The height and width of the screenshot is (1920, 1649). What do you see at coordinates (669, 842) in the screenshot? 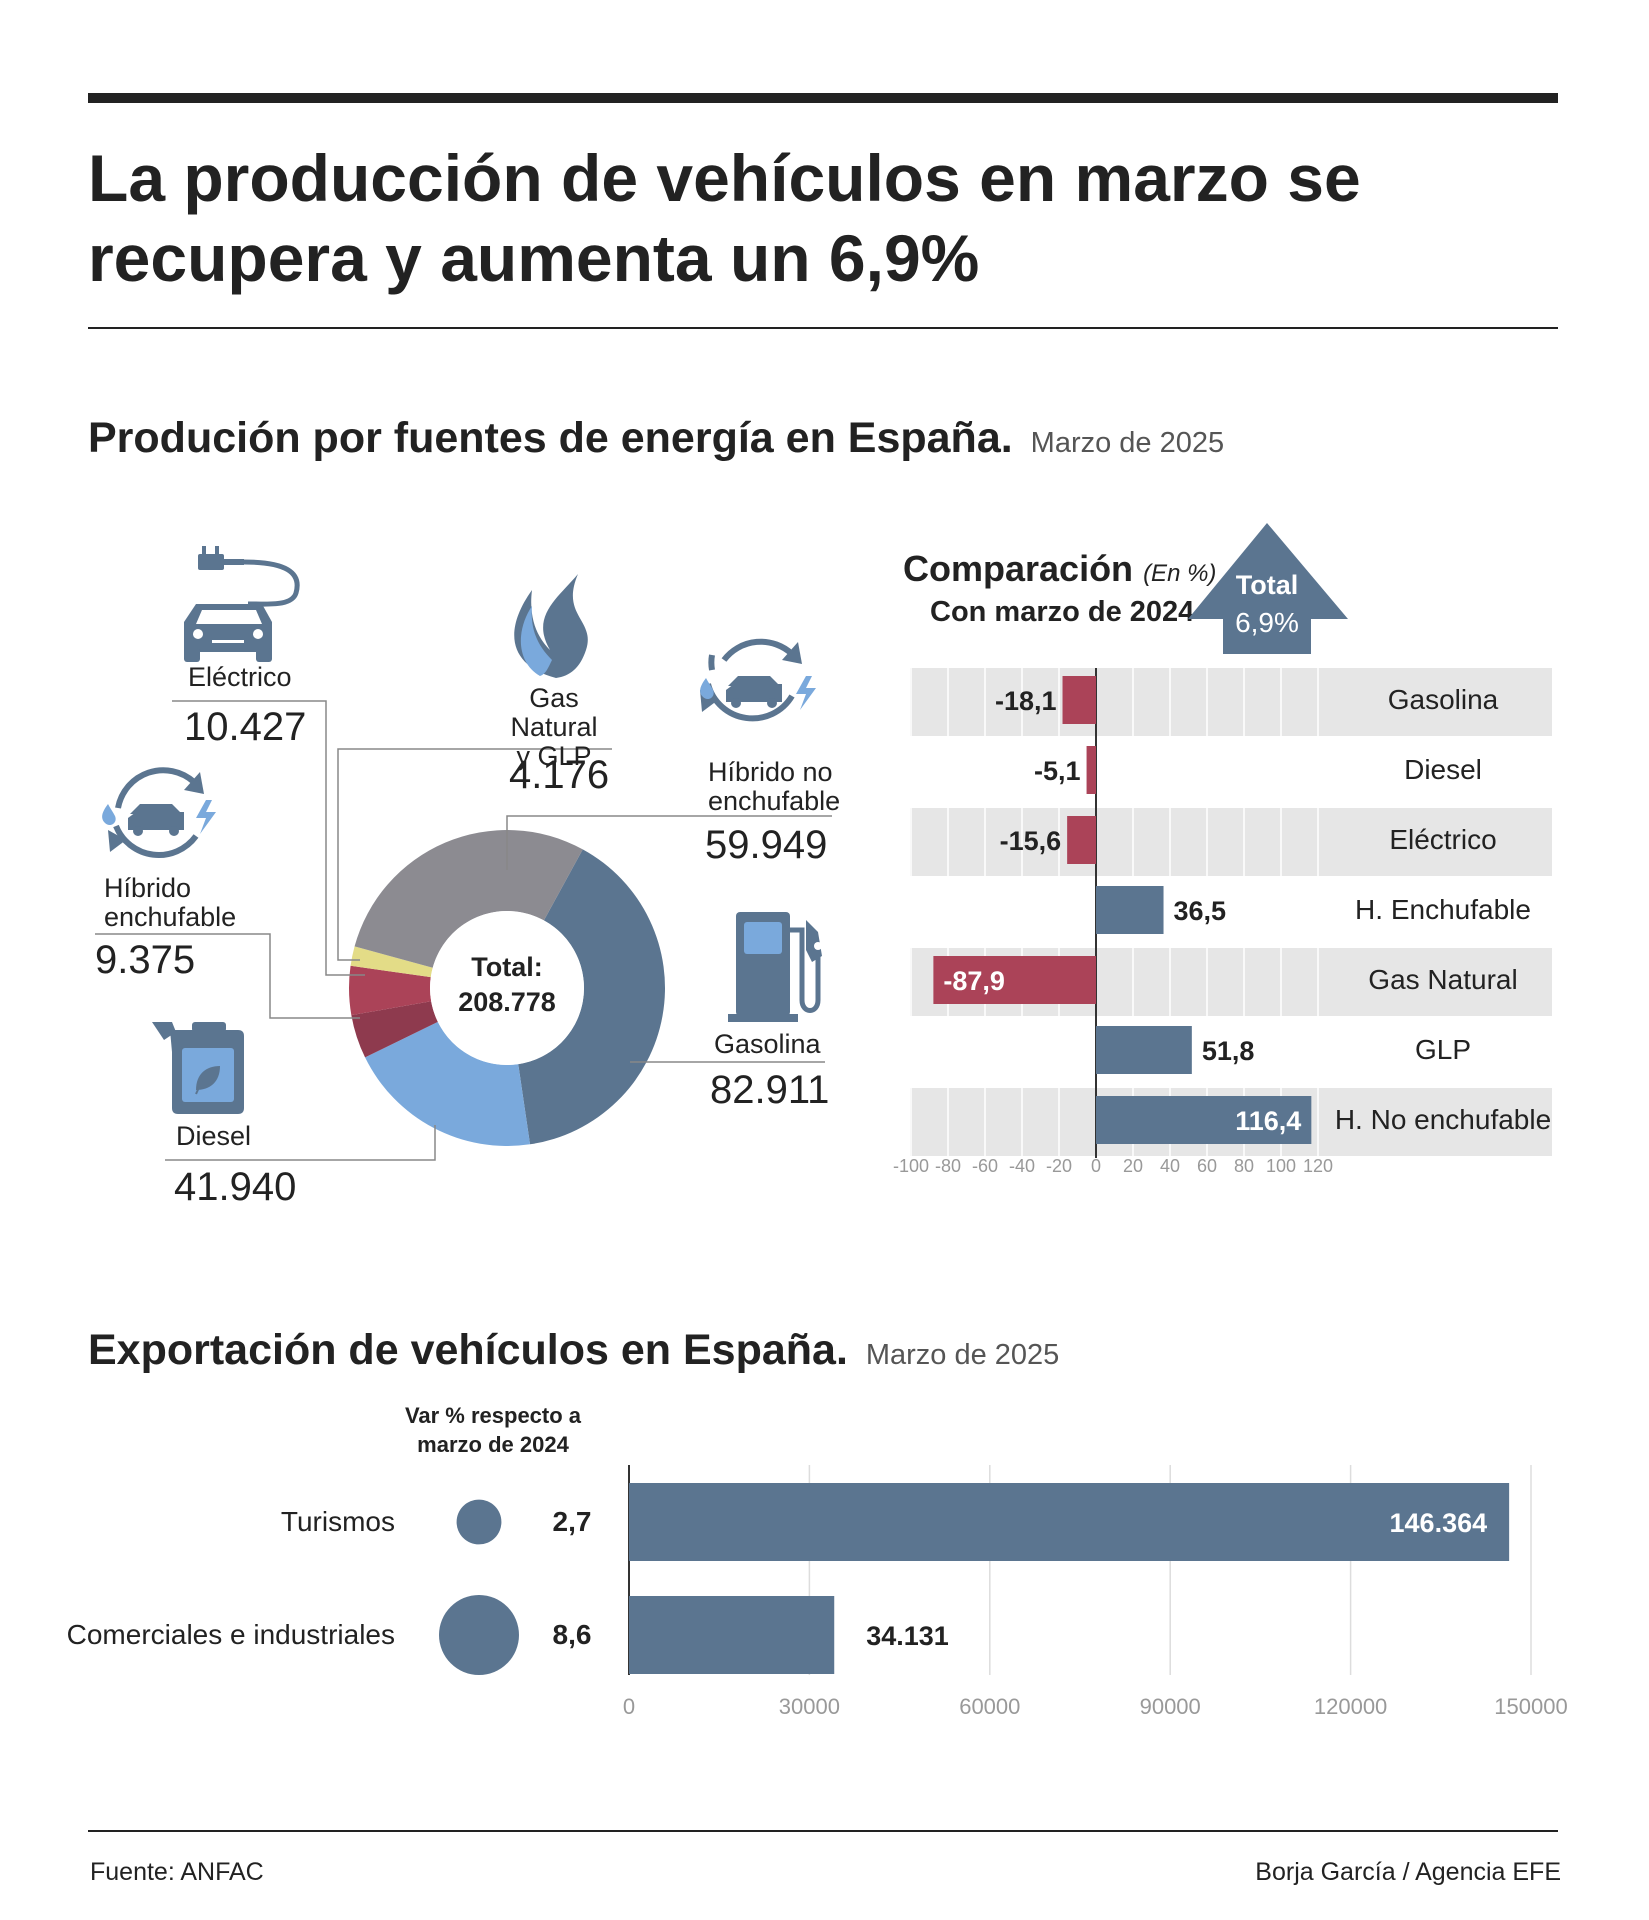
I see `leader-hne` at bounding box center [669, 842].